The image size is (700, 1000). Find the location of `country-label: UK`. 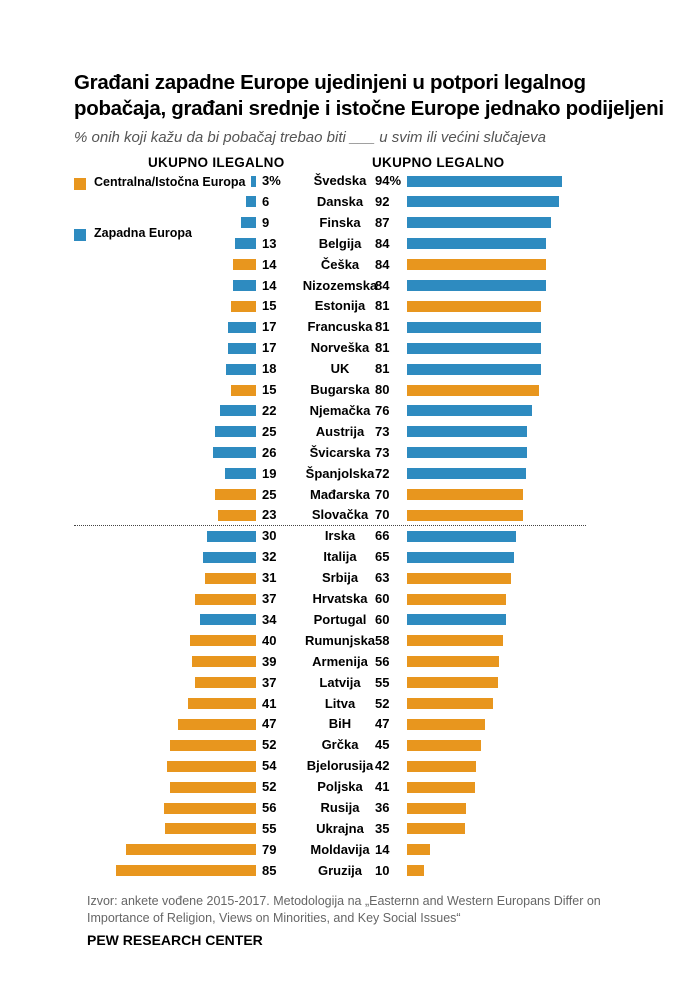

country-label: UK is located at coordinates (340, 369).